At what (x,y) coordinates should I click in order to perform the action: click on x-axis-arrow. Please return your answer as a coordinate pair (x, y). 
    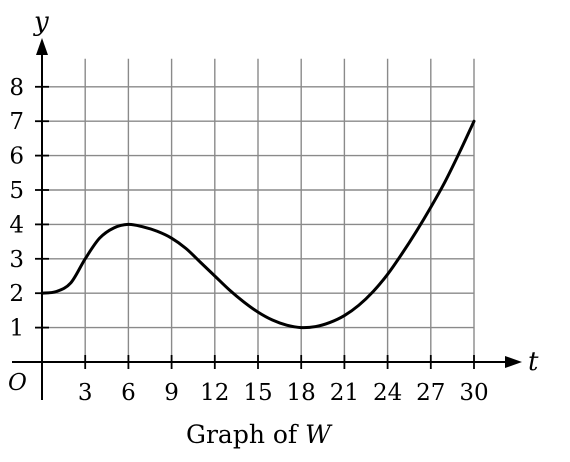
    Looking at the image, I should click on (513, 362).